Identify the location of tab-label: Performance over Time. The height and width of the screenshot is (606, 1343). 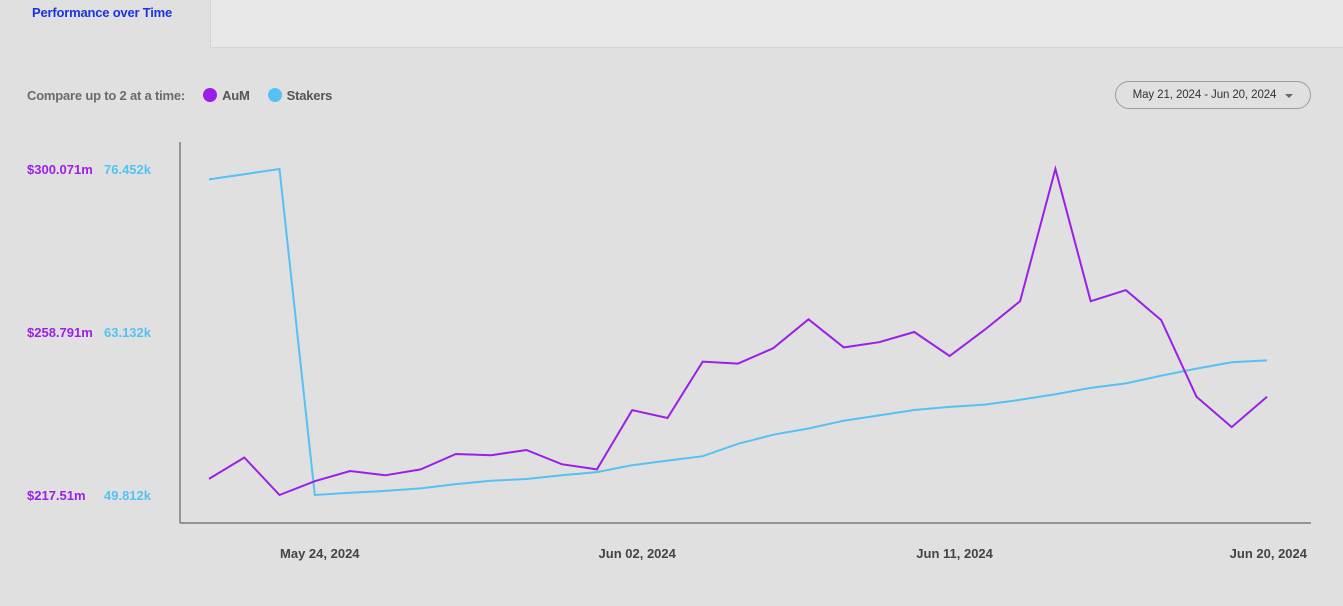
(102, 12).